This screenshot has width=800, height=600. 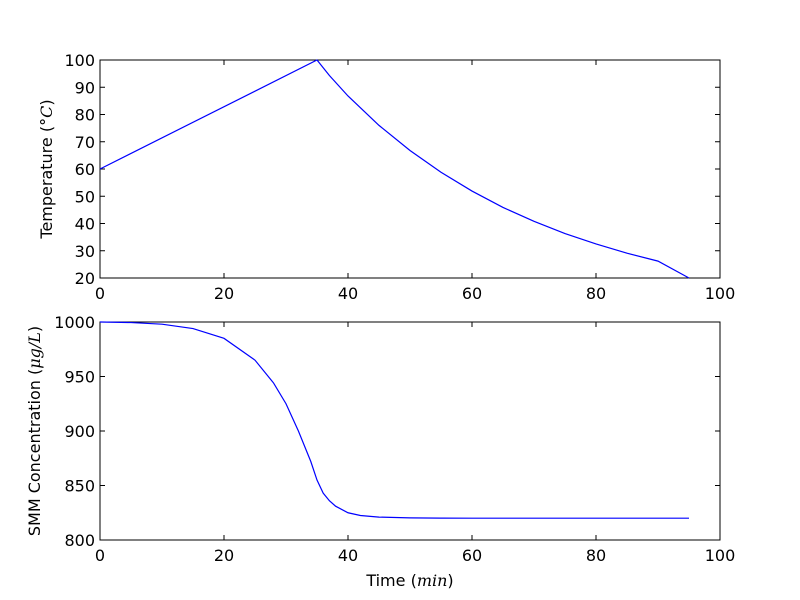 What do you see at coordinates (85, 87) in the screenshot?
I see `temperature-y-tick-label: 90` at bounding box center [85, 87].